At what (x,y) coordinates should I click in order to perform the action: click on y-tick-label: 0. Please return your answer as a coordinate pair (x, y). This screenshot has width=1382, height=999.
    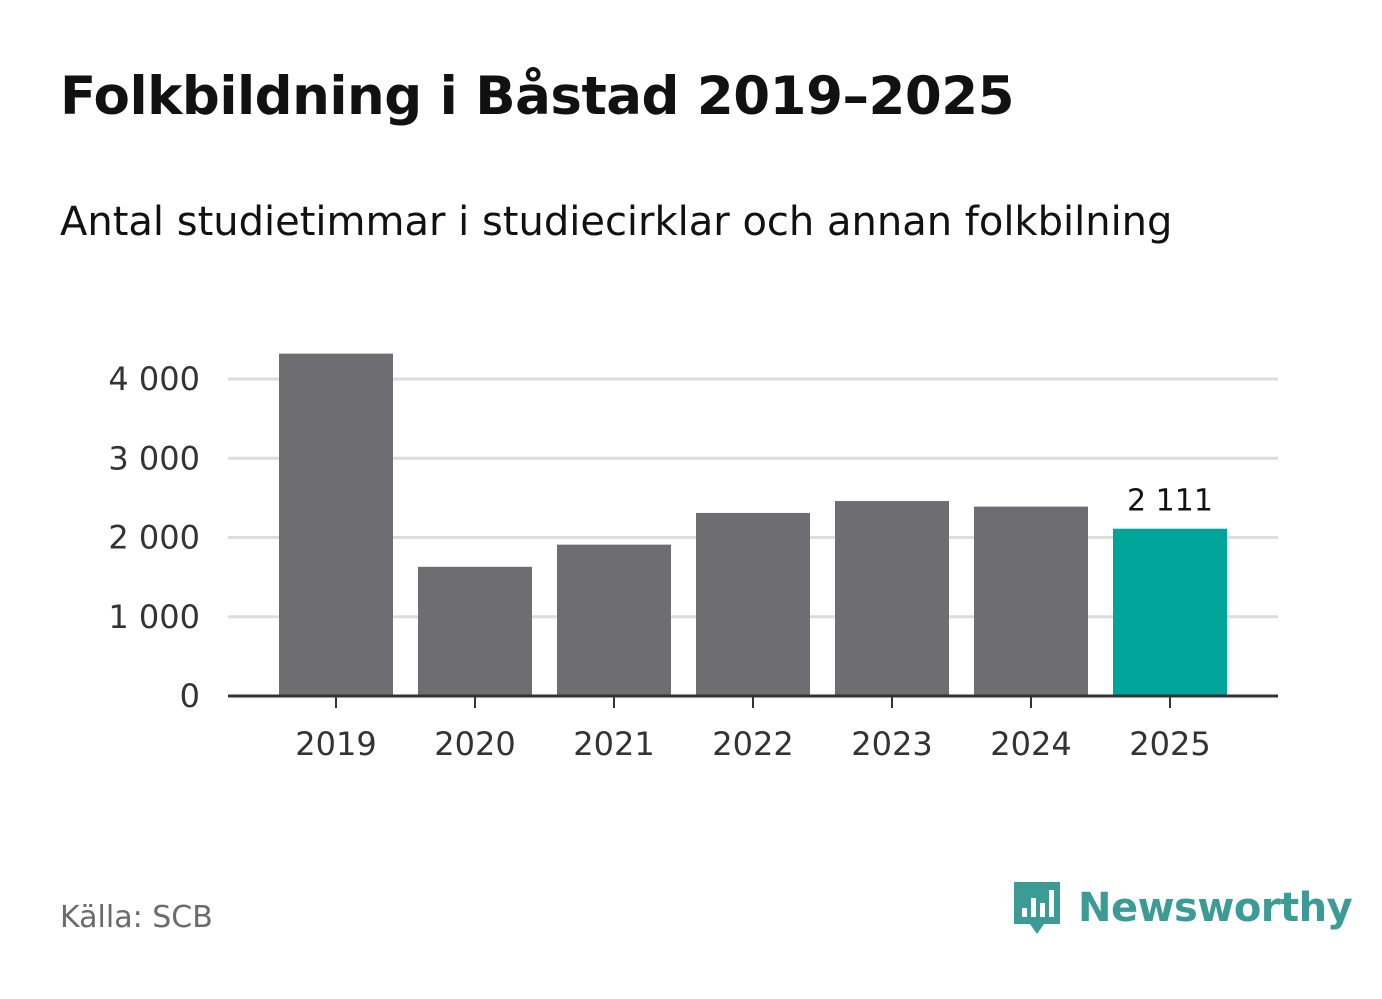
    Looking at the image, I should click on (190, 696).